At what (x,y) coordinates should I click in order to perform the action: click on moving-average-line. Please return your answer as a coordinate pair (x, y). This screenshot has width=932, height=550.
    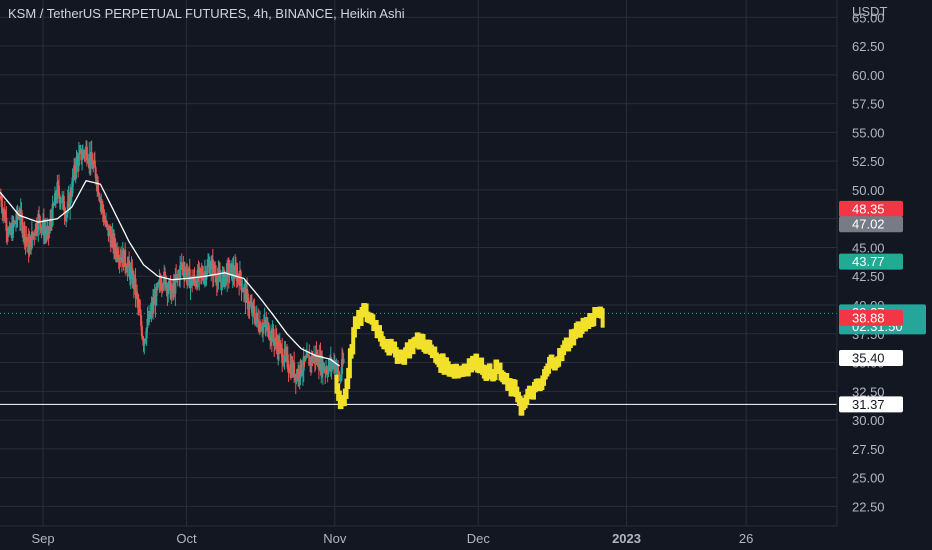
    Looking at the image, I should click on (170, 273).